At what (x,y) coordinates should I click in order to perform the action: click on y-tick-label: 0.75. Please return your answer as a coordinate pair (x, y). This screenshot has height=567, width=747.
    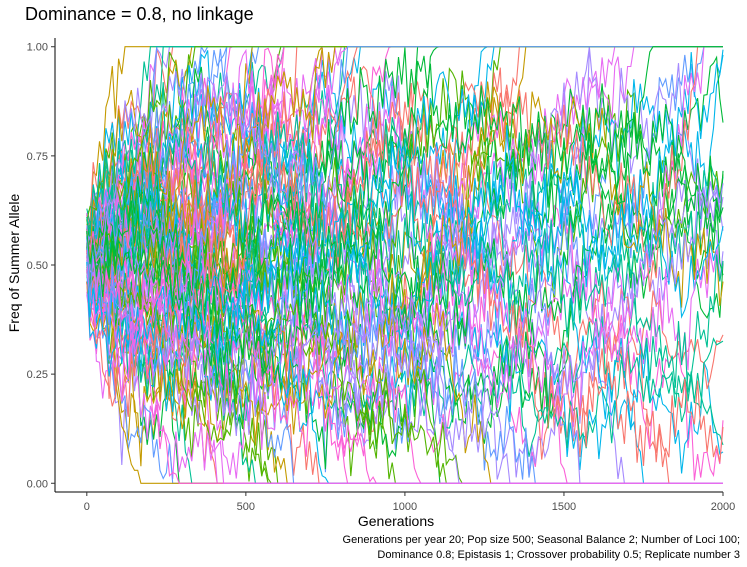
    Looking at the image, I should click on (37, 157).